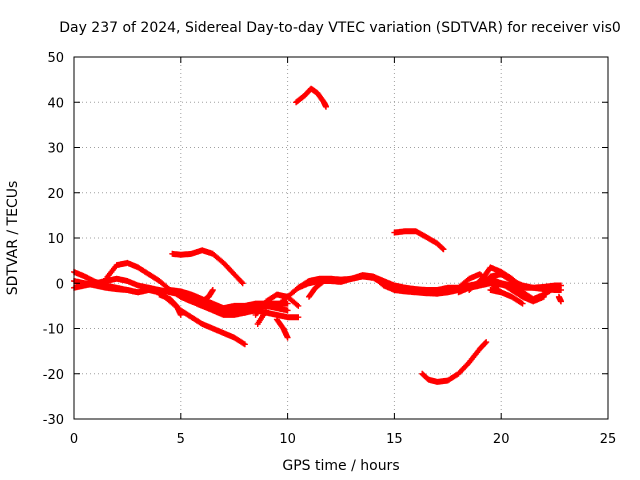 The height and width of the screenshot is (480, 640). I want to click on y-tick-label: -30, so click(53, 420).